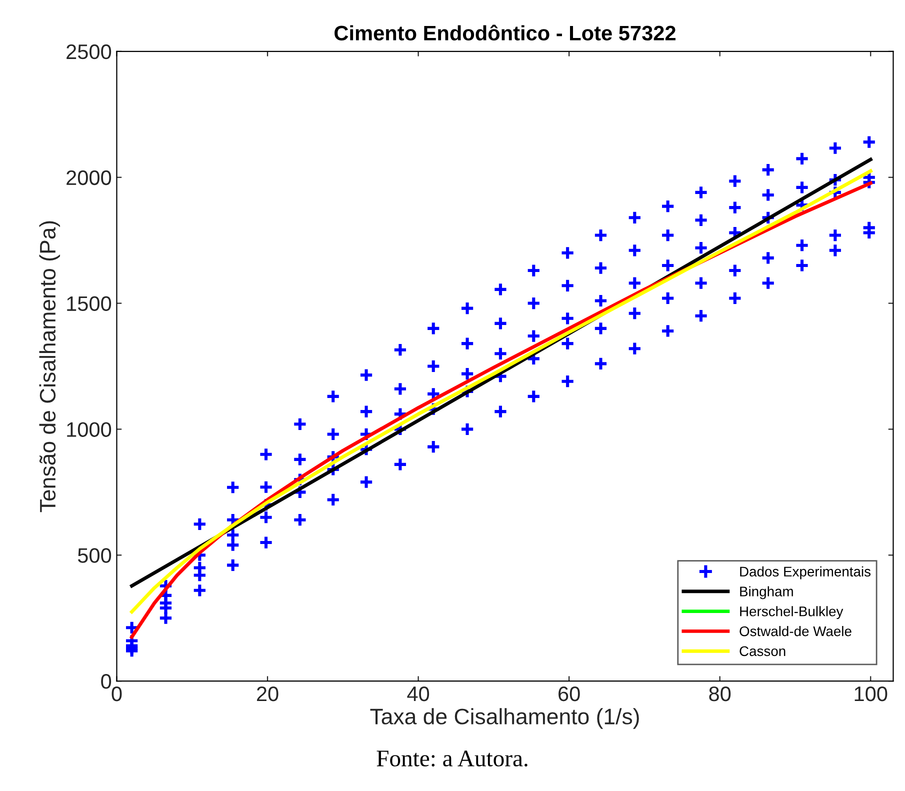  Describe the element at coordinates (89, 304) in the screenshot. I see `y-tick-label: 1500` at that location.